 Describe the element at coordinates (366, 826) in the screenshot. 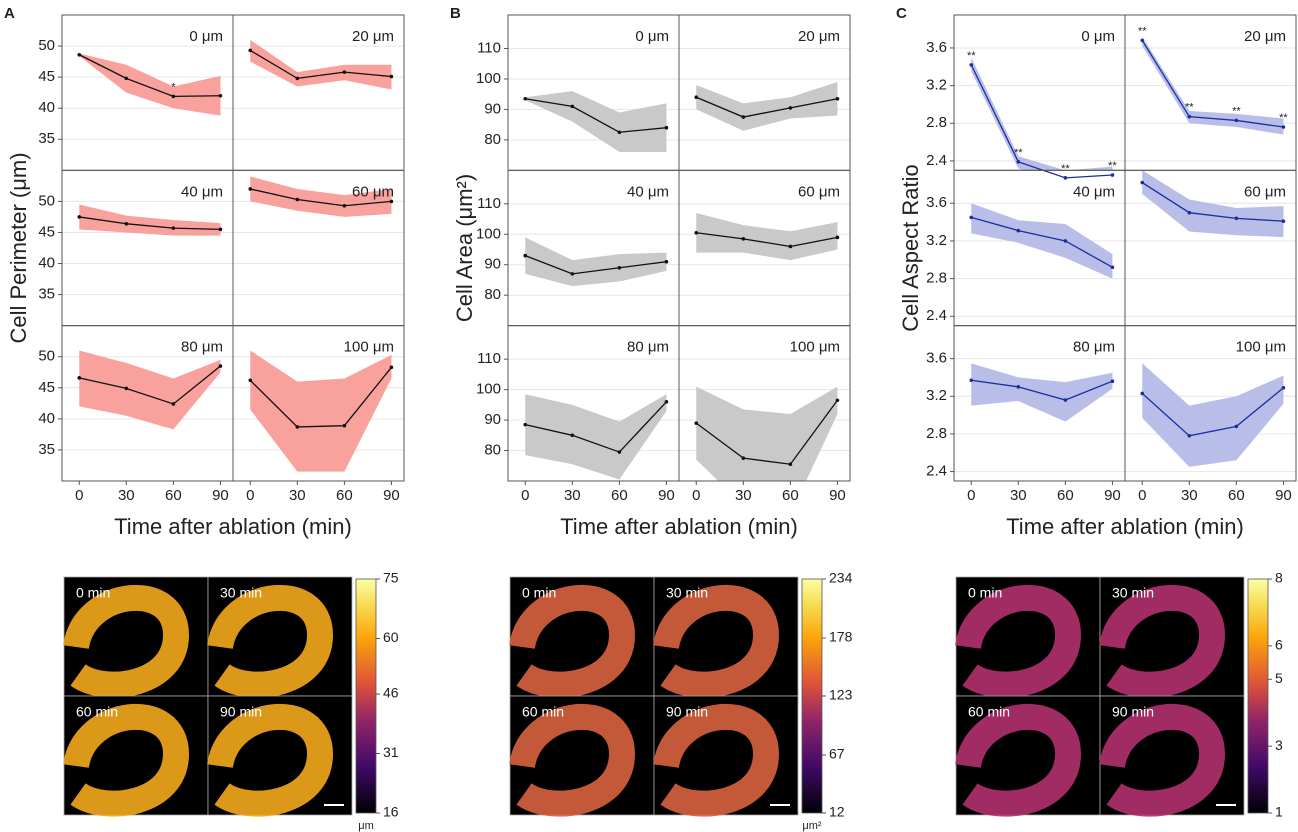

I see `colorbar-unit: μm` at that location.